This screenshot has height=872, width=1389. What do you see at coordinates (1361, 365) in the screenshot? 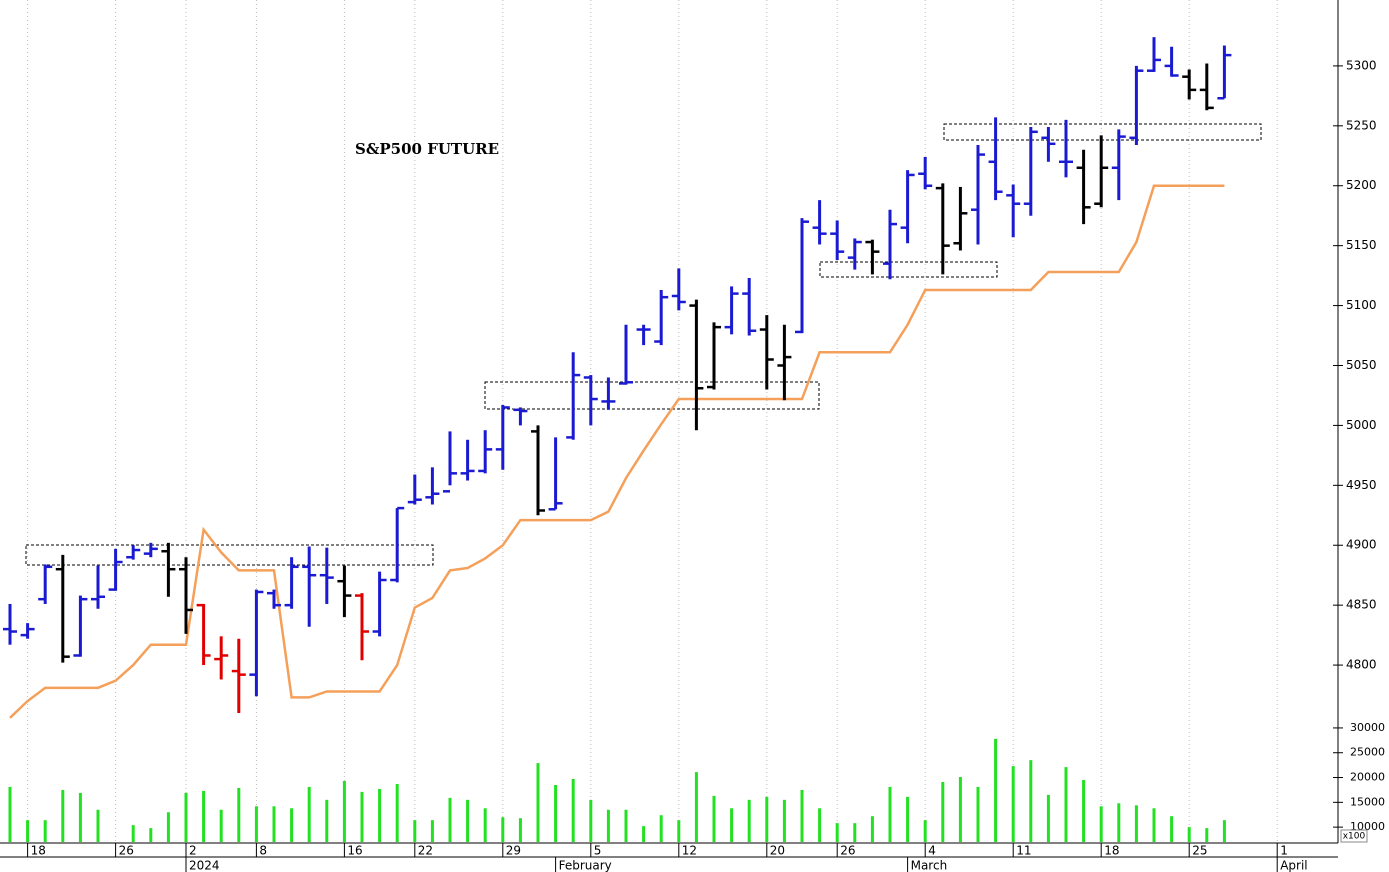
I see `y-tick-label: 5050` at bounding box center [1361, 365].